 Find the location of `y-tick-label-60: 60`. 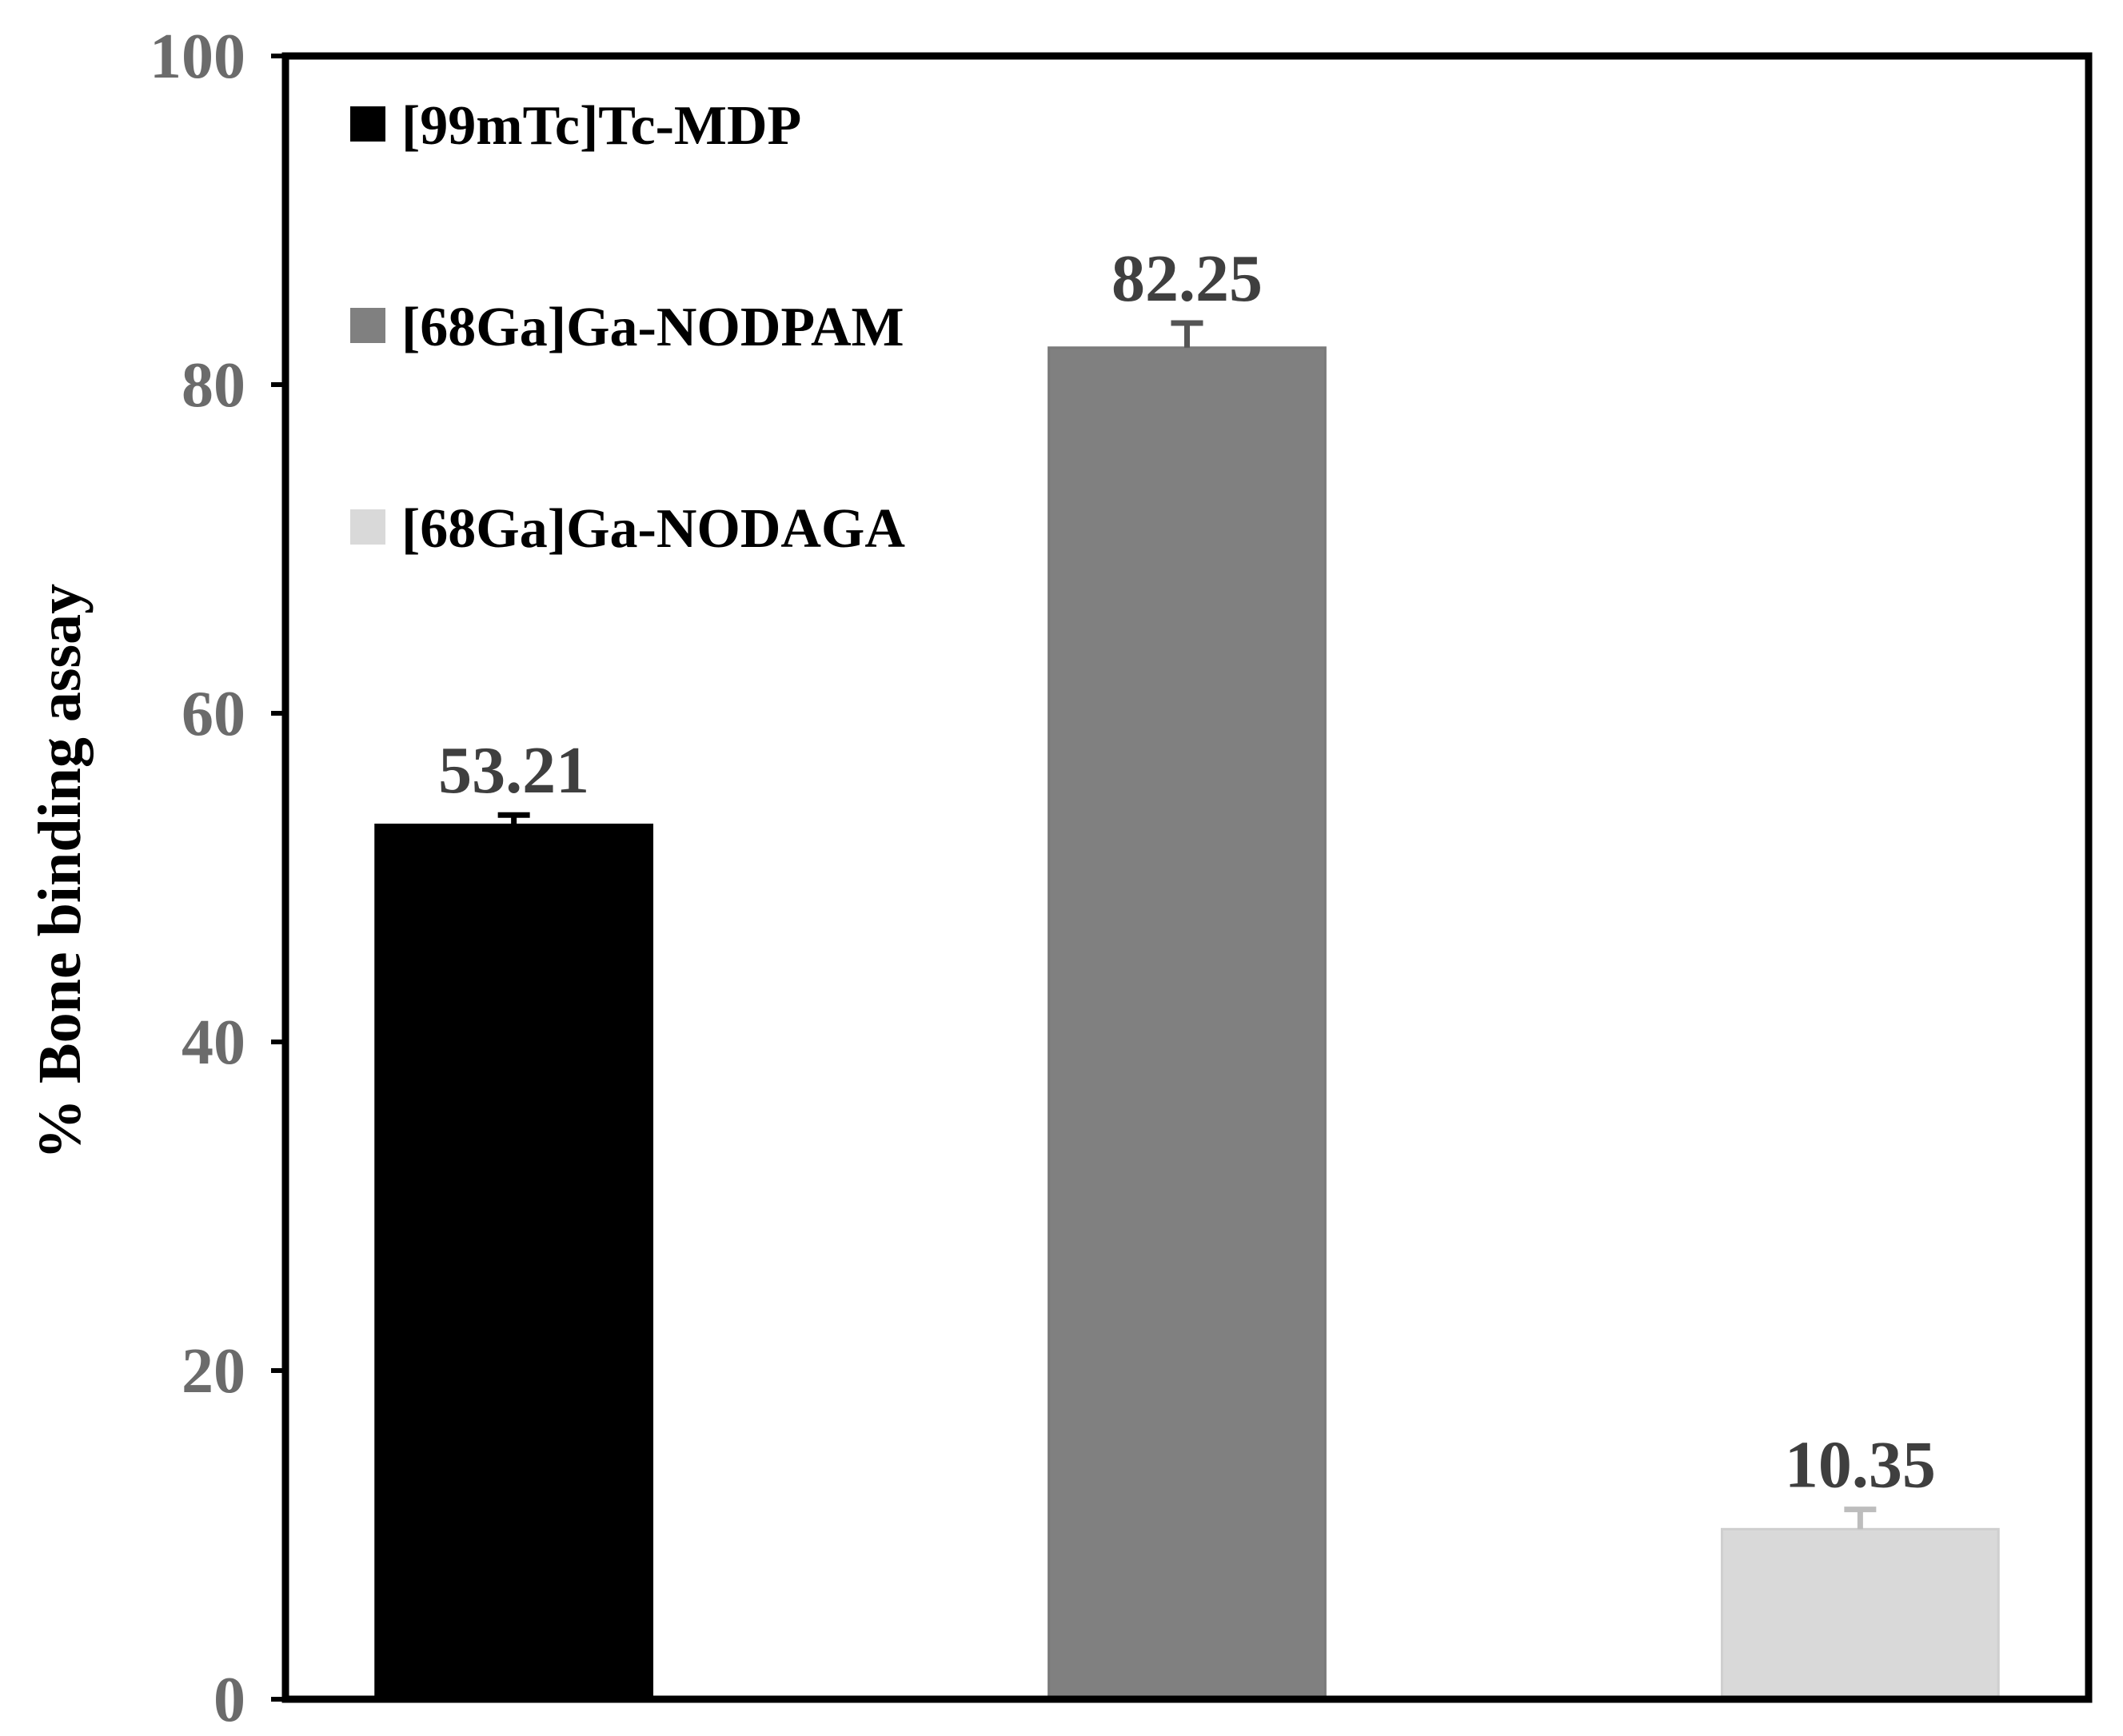

y-tick-label-60: 60 is located at coordinates (213, 714).